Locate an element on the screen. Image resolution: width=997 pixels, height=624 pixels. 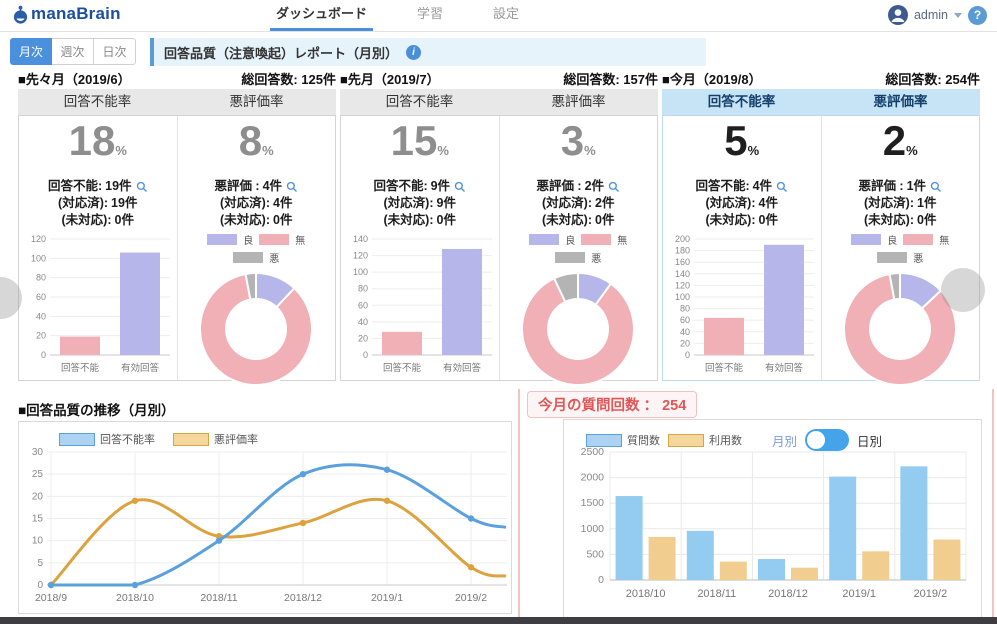
avatar-icon is located at coordinates (897, 15).